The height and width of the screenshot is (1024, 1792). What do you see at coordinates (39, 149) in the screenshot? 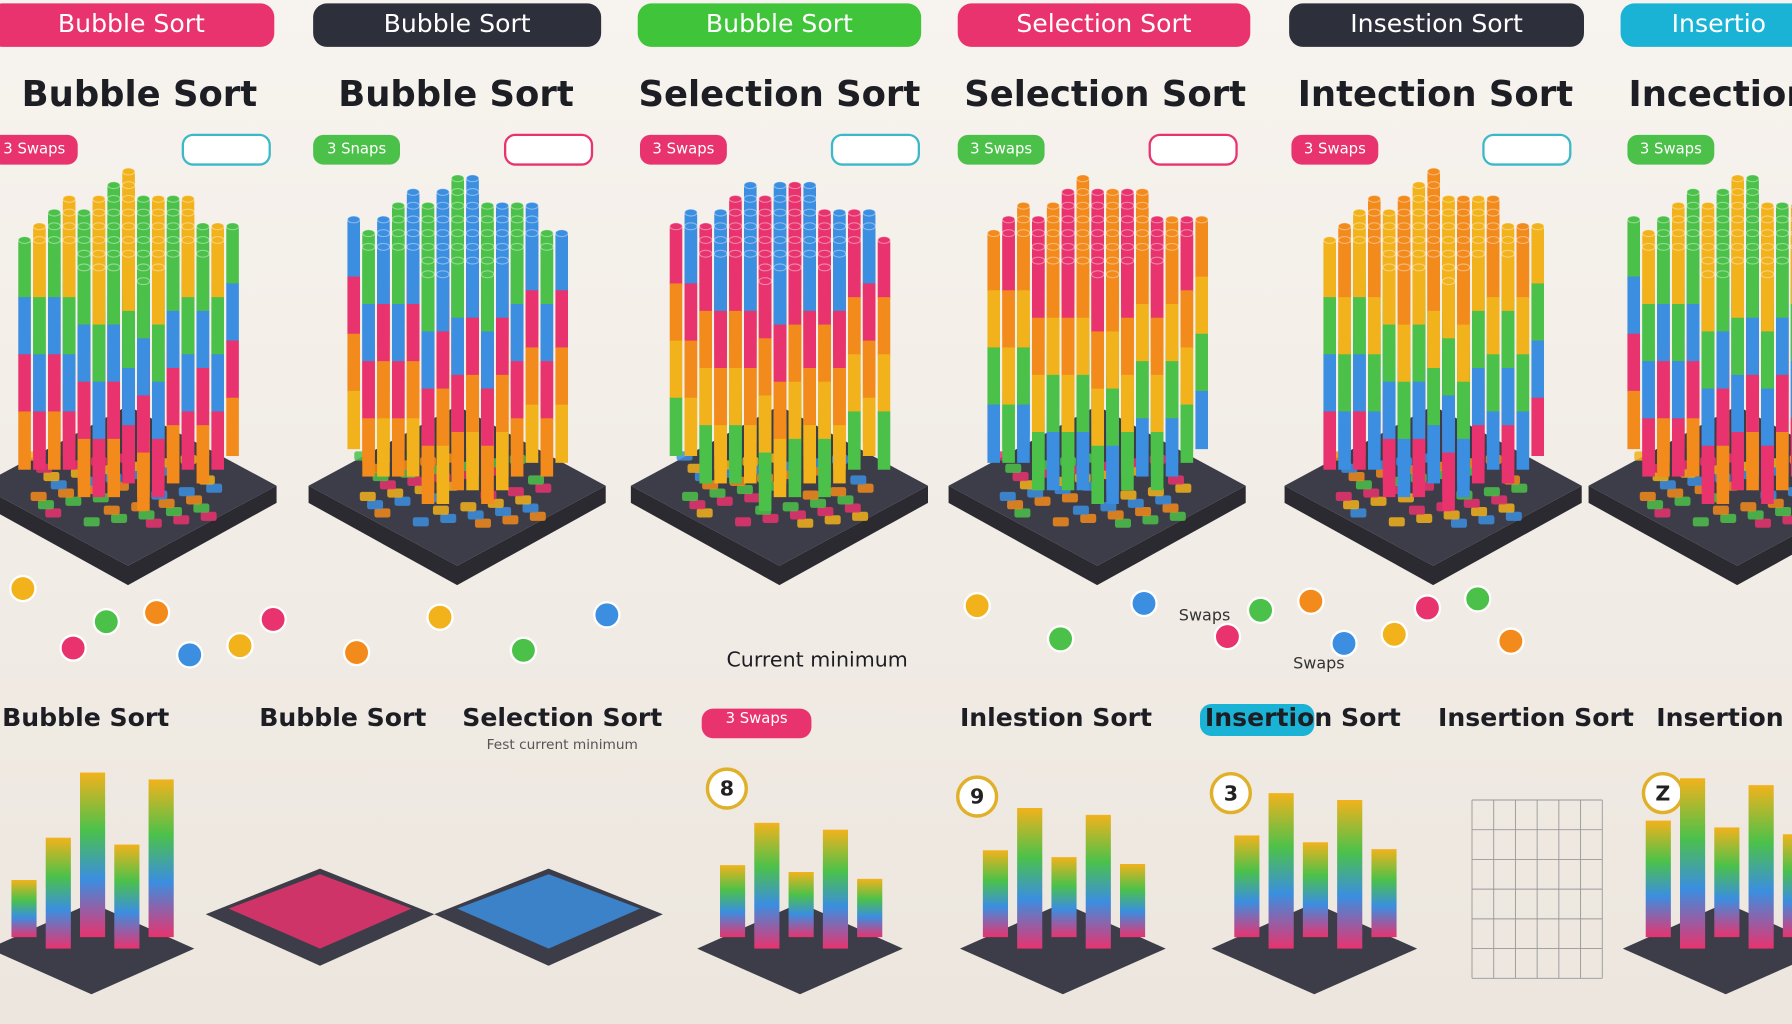
I see `swap-tag` at bounding box center [39, 149].